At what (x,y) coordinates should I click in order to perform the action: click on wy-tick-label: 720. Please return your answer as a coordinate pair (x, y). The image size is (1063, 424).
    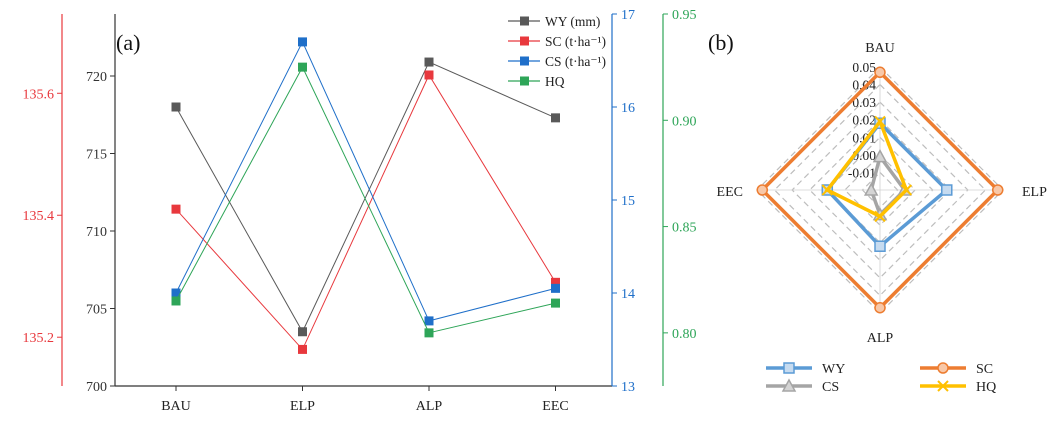
    Looking at the image, I should click on (96, 77).